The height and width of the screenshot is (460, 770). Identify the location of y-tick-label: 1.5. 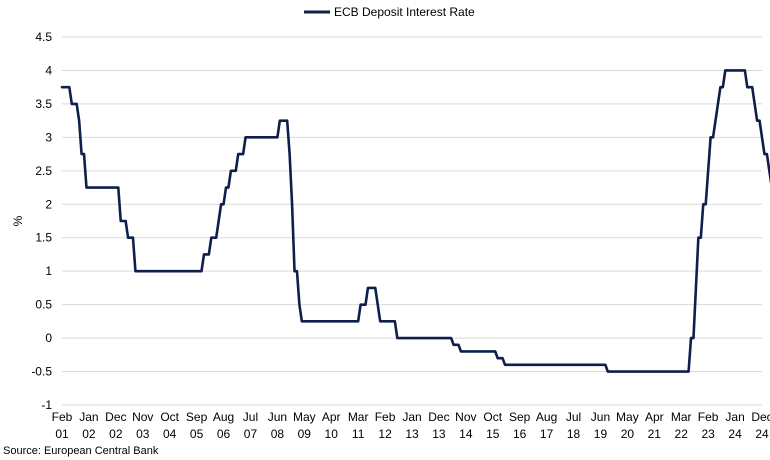
(43, 238).